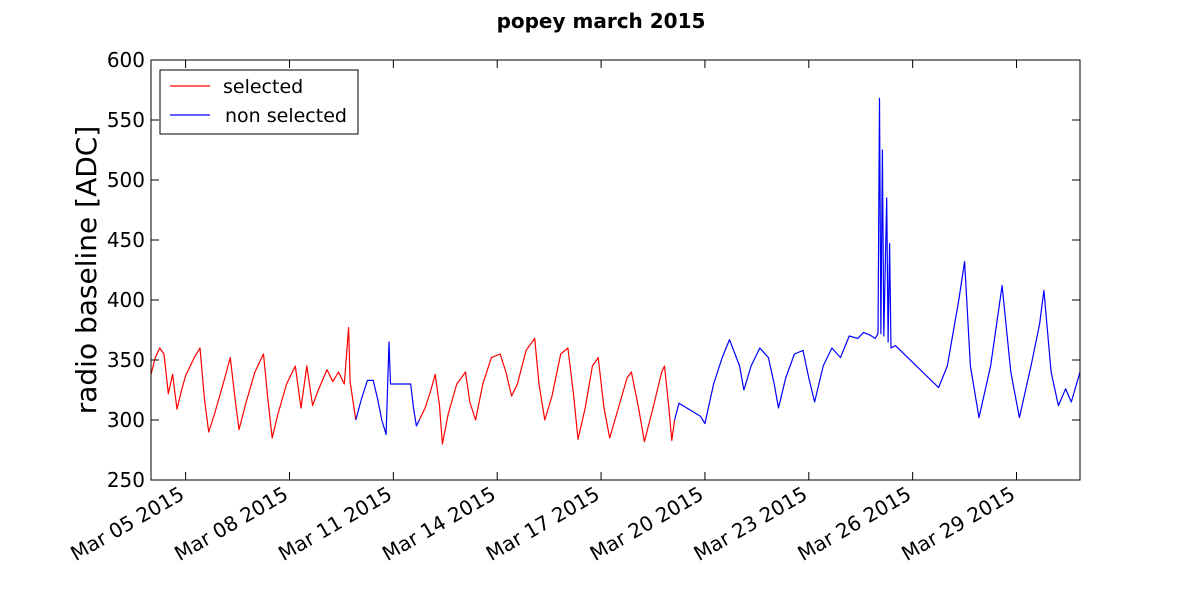  Describe the element at coordinates (387, 388) in the screenshot. I see `series-line-non-selected` at that location.